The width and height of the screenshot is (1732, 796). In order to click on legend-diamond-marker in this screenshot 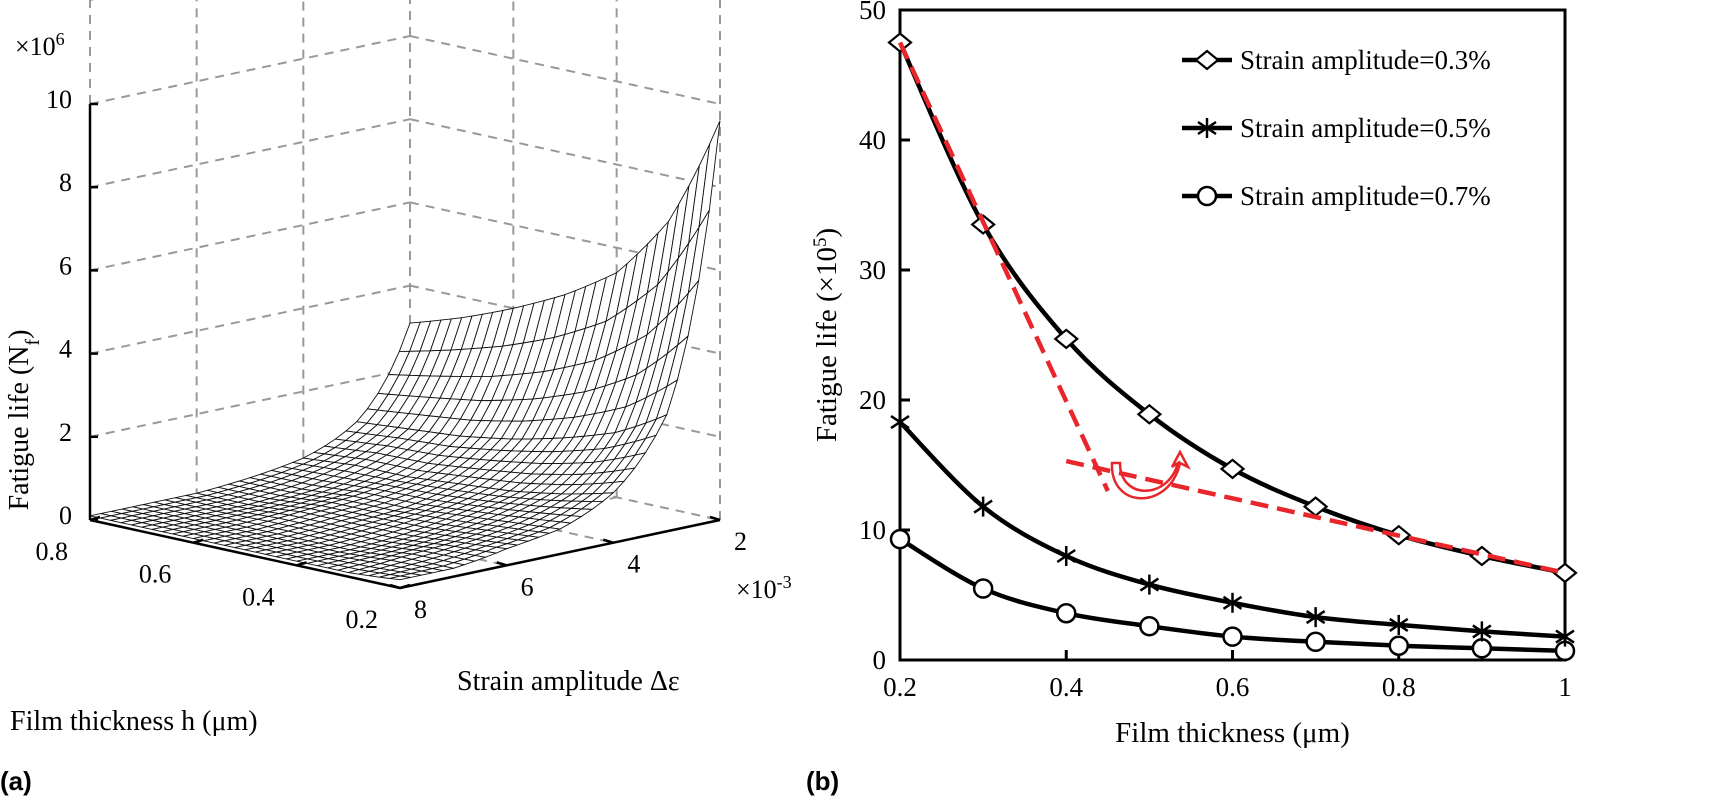, I will do `click(1207, 60)`.